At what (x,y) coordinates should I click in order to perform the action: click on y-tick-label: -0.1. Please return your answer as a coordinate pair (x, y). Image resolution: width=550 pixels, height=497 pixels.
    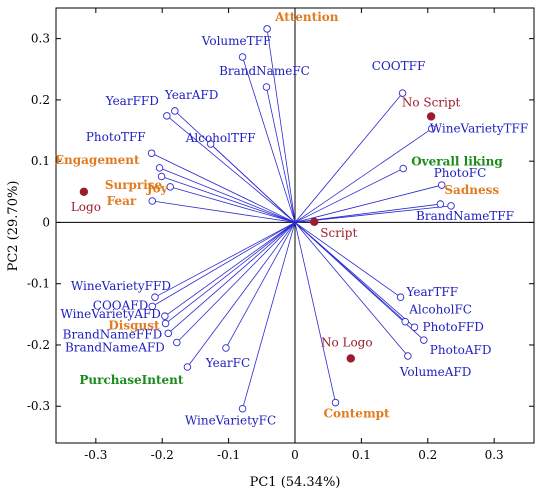
    Looking at the image, I should click on (38, 284).